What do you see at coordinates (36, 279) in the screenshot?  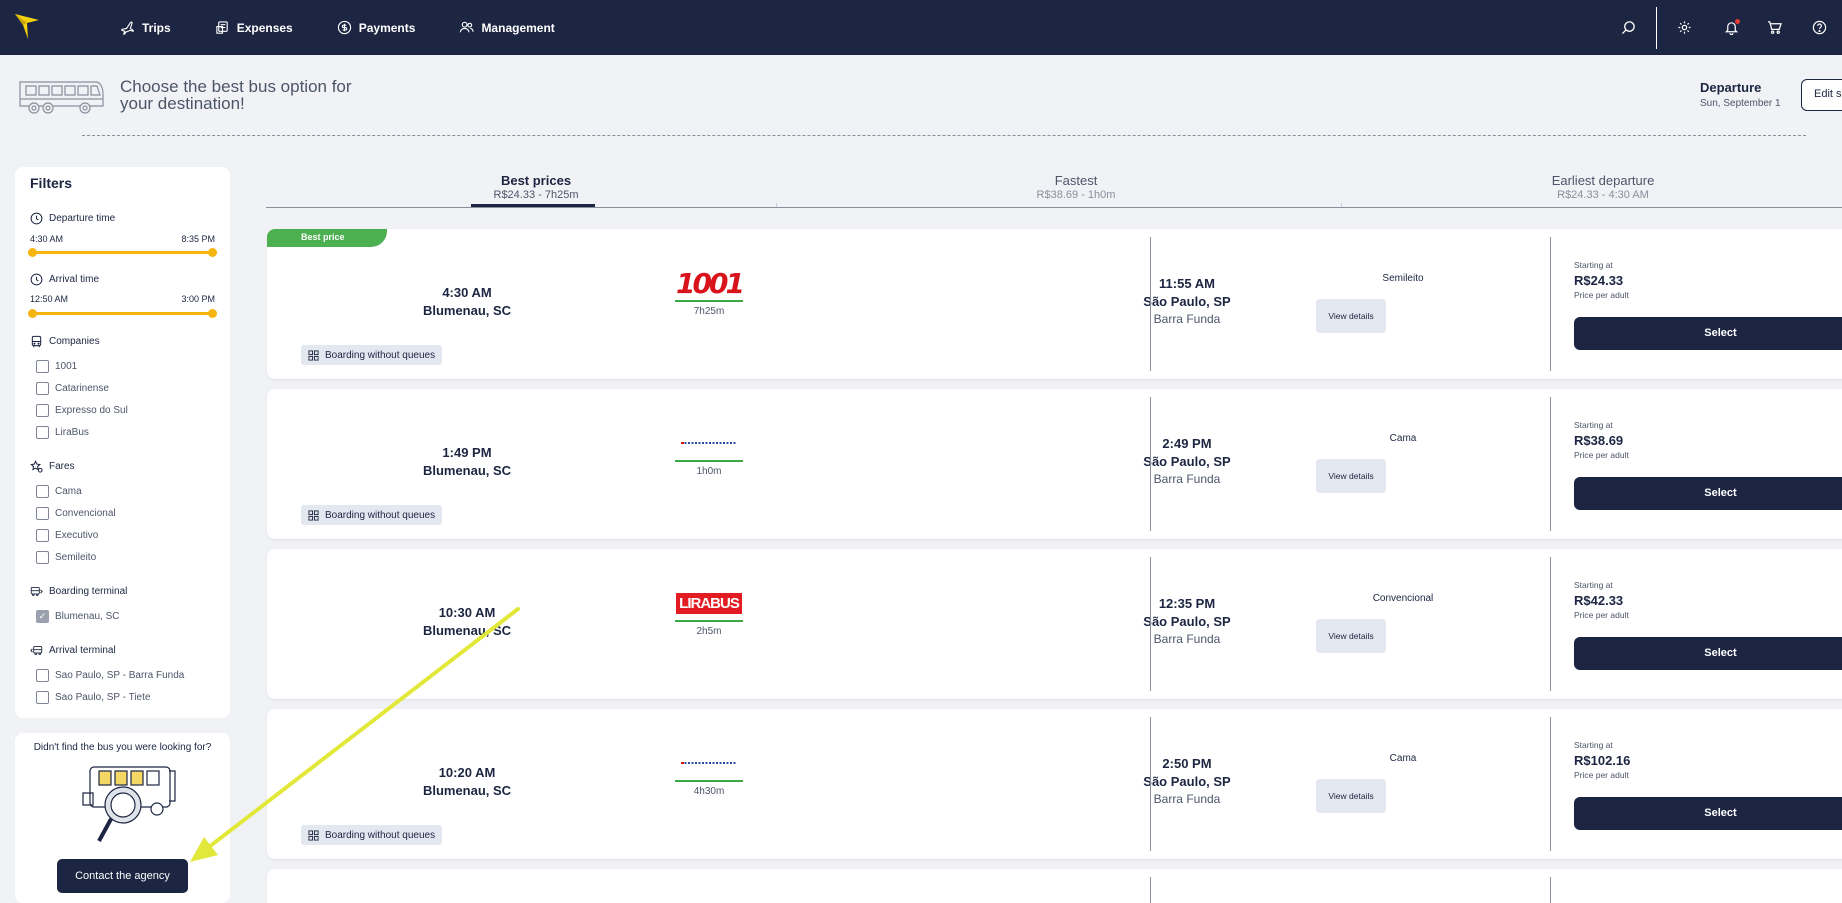 I see `clock-icon` at bounding box center [36, 279].